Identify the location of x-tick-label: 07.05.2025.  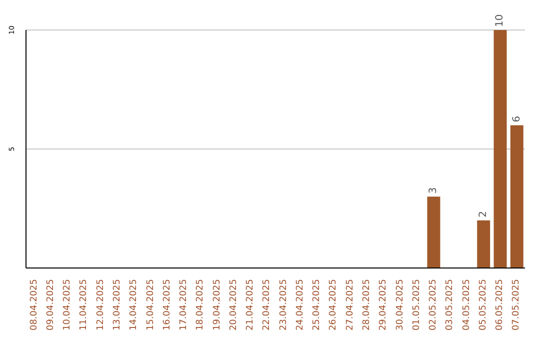
(517, 305).